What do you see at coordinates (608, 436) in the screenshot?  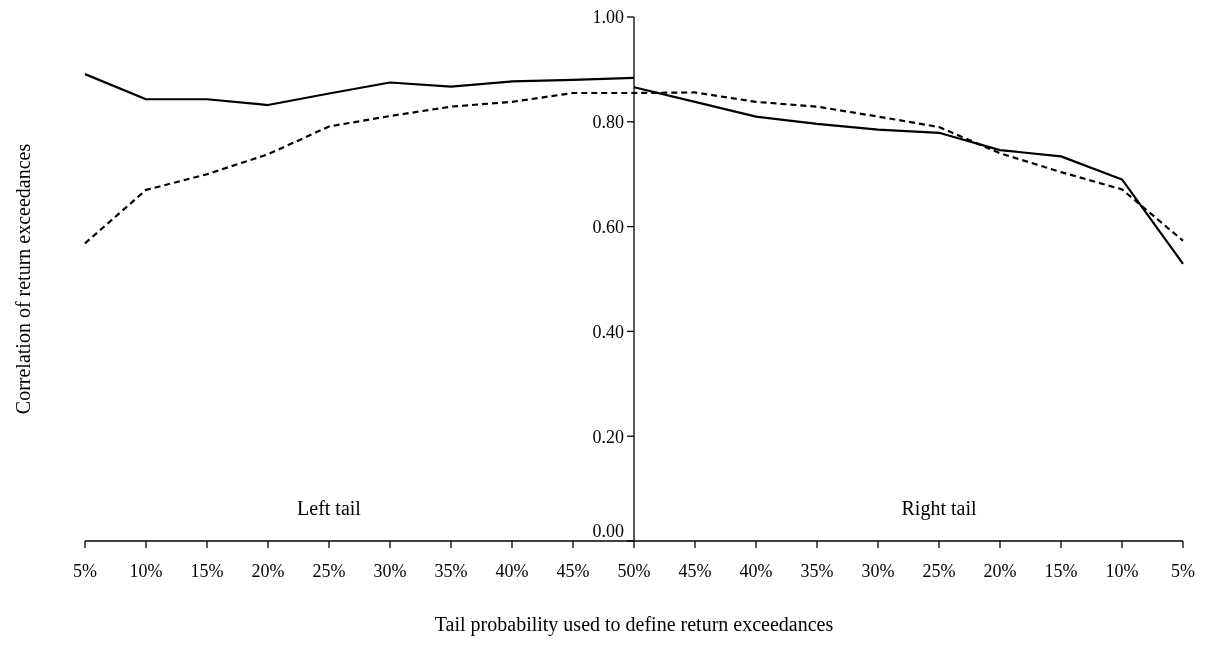 I see `y-tick-label: 0.20` at bounding box center [608, 436].